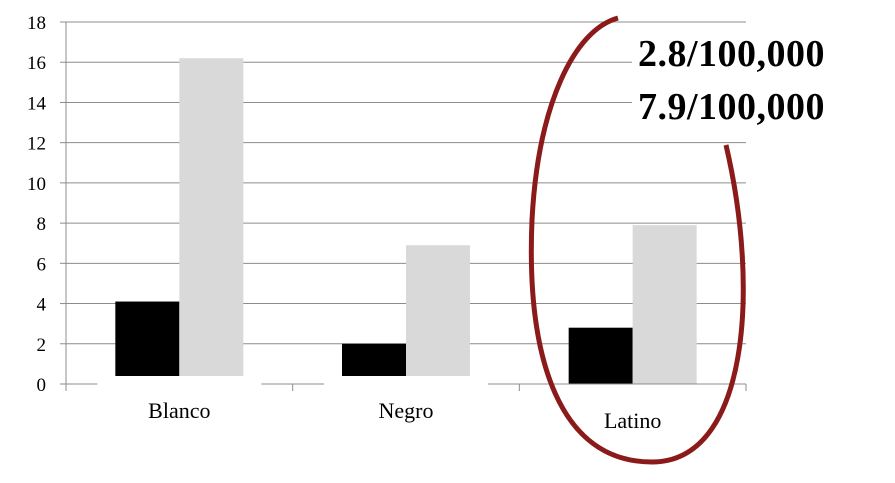 This screenshot has height=483, width=895. Describe the element at coordinates (36, 63) in the screenshot. I see `y-tick-label: 16` at that location.